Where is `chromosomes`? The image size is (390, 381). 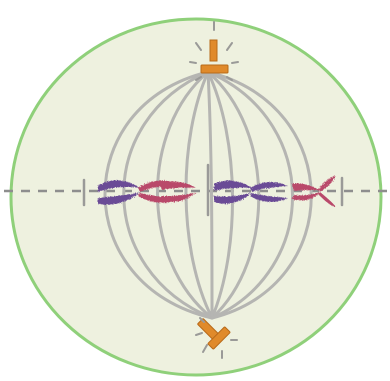
chromosomes is located at coordinates (217, 191).